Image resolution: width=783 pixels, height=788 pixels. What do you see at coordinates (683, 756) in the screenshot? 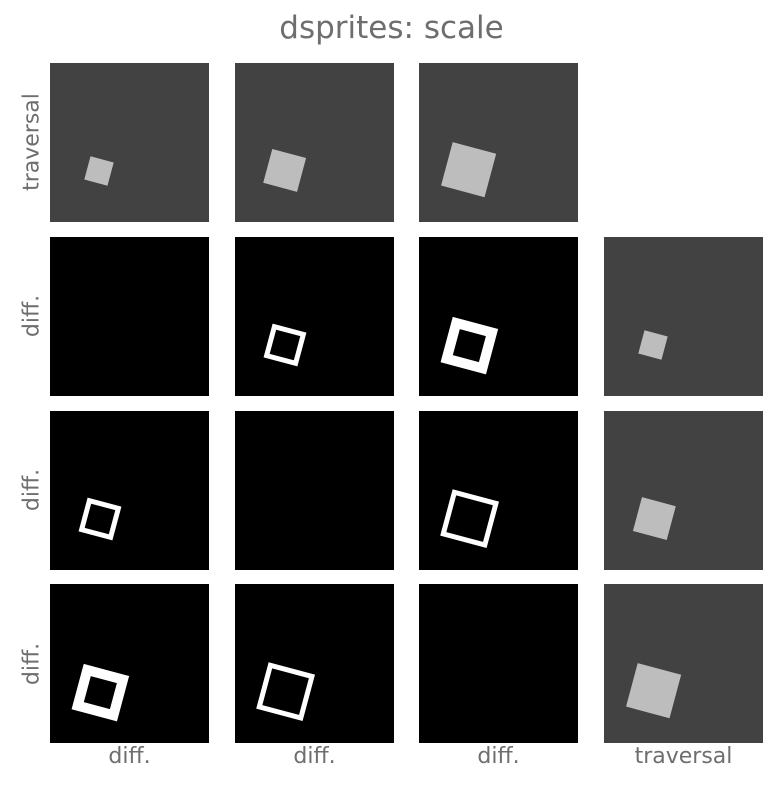
I see `col-label-traversal: traversal` at bounding box center [683, 756].